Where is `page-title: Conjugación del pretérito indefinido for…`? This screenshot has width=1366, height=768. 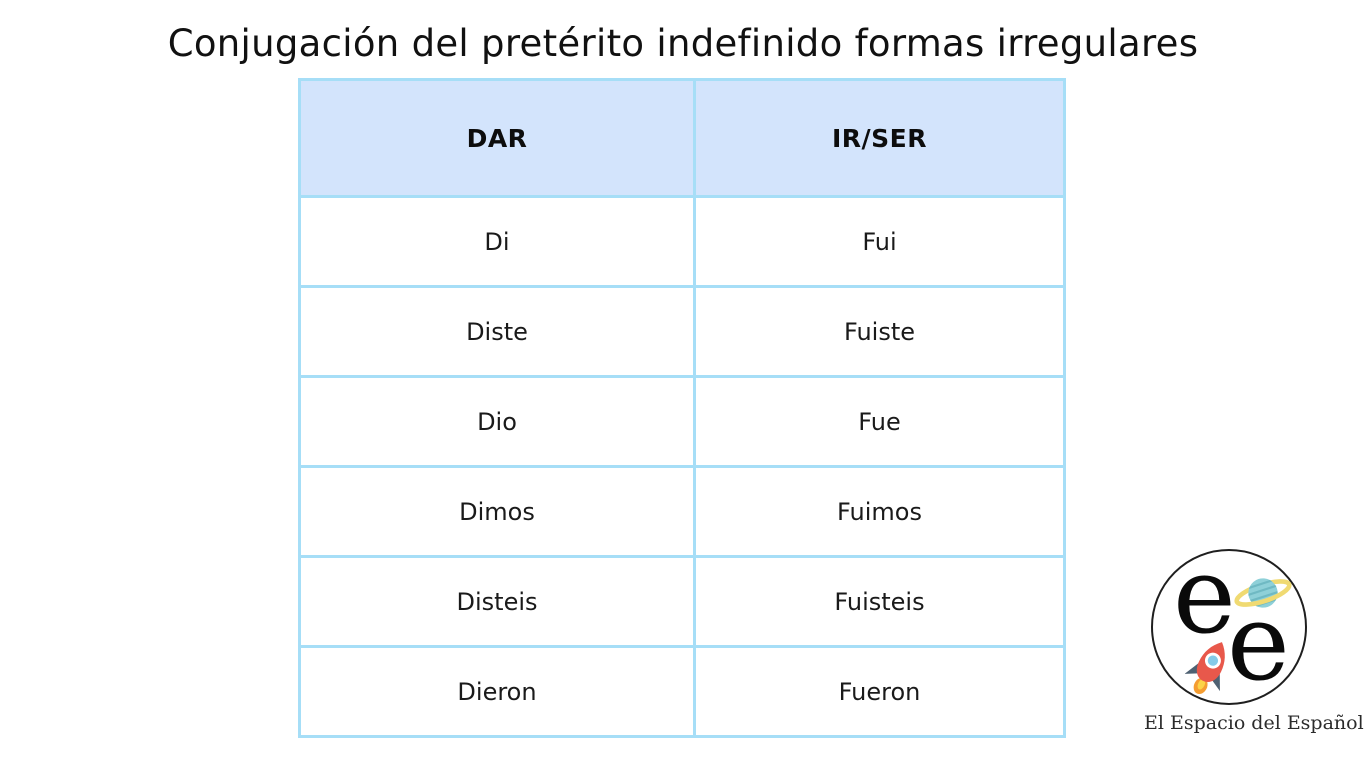
page-title: Conjugación del pretérito indefinido for… is located at coordinates (683, 43).